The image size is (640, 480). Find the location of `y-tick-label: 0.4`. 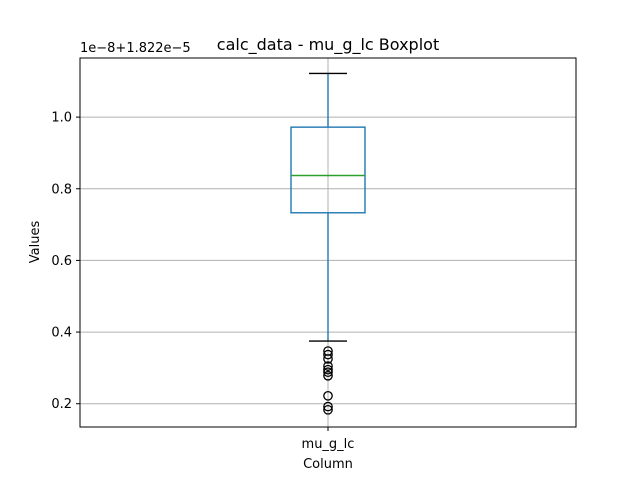

y-tick-label: 0.4 is located at coordinates (61, 333).